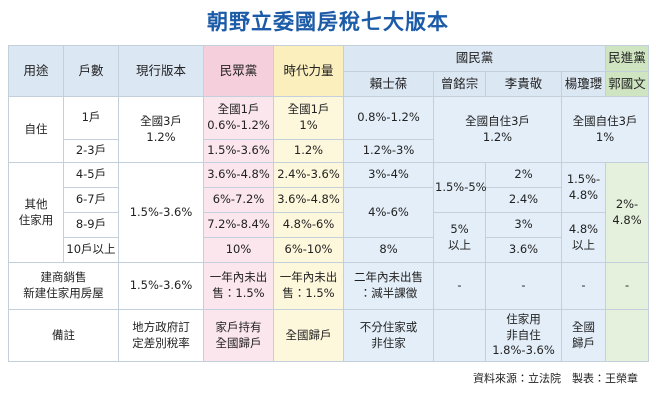 This screenshot has width=656, height=400. What do you see at coordinates (161, 71) in the screenshot?
I see `header-cell: 現行版本` at bounding box center [161, 71].